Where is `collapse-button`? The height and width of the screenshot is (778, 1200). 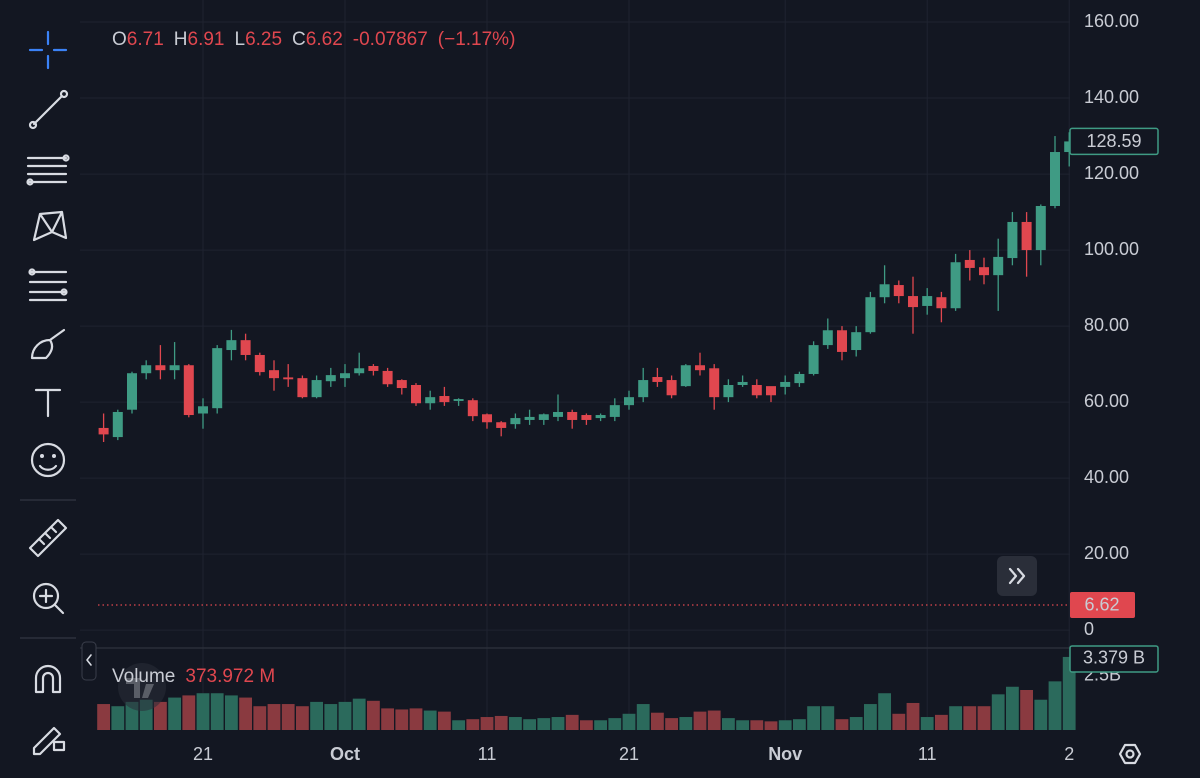 collapse-button is located at coordinates (89, 661).